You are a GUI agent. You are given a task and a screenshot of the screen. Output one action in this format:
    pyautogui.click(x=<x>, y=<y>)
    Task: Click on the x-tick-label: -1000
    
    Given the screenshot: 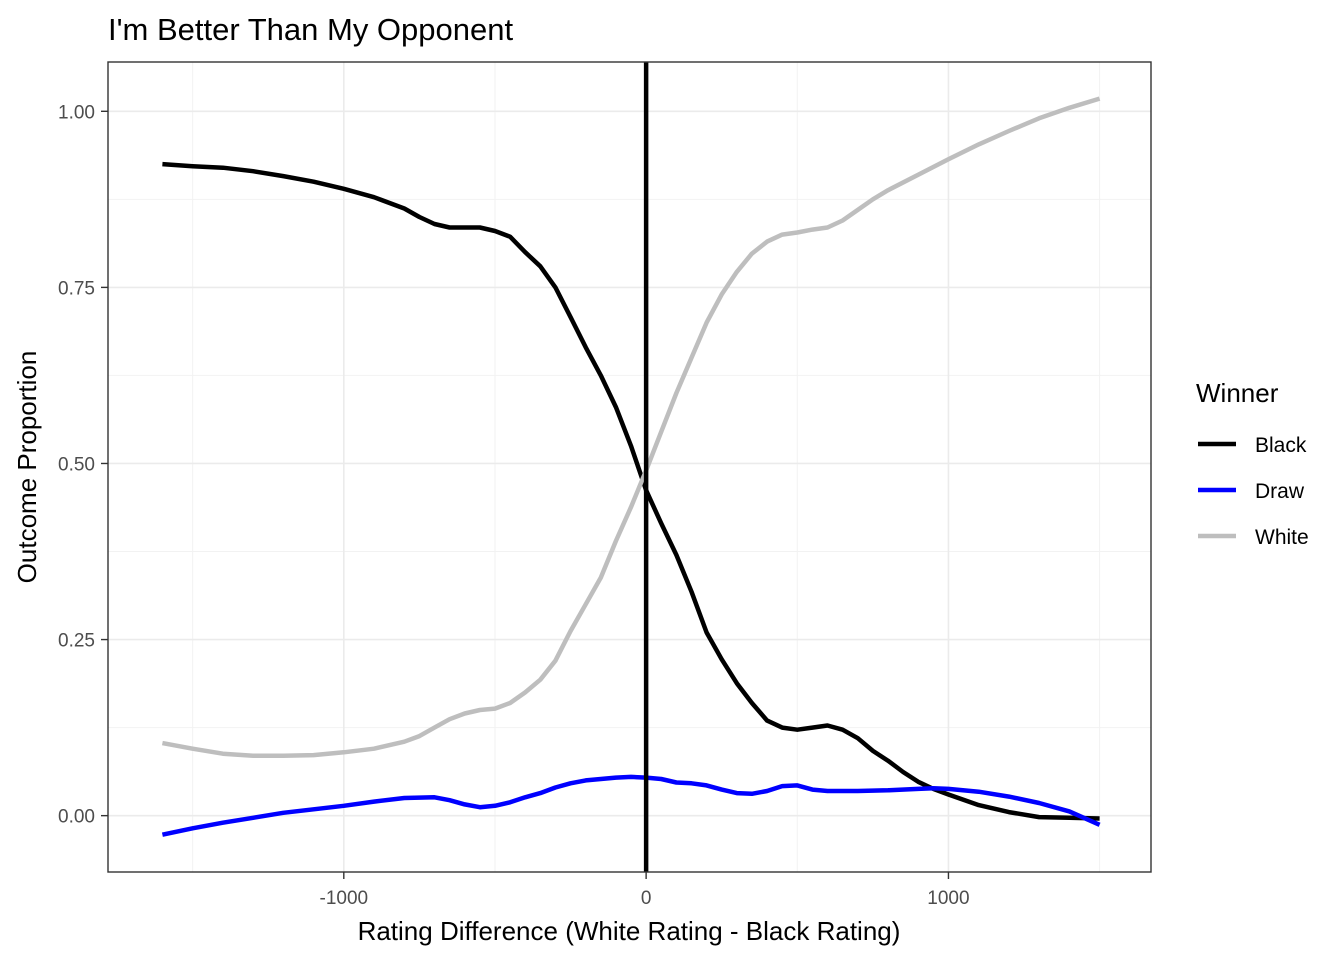 What is the action you would take?
    pyautogui.click(x=344, y=898)
    